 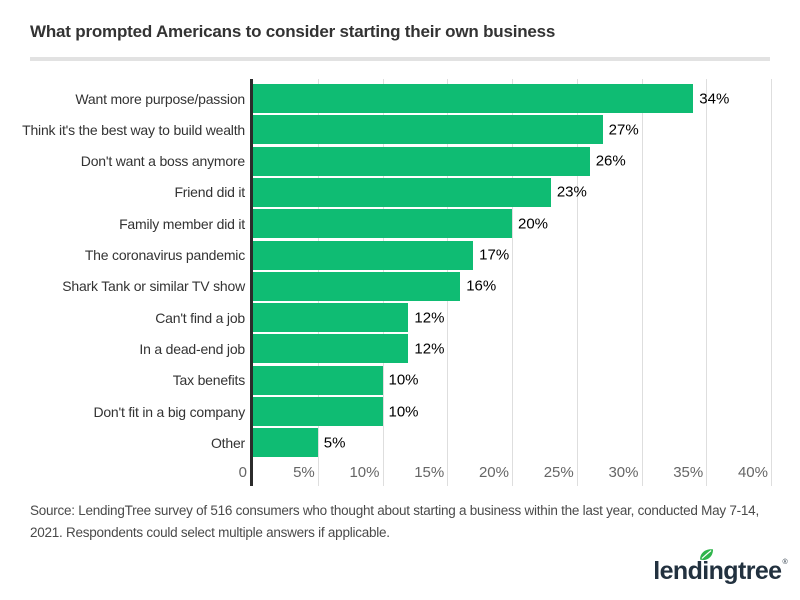 What do you see at coordinates (209, 192) in the screenshot?
I see `category-label: Friend did it` at bounding box center [209, 192].